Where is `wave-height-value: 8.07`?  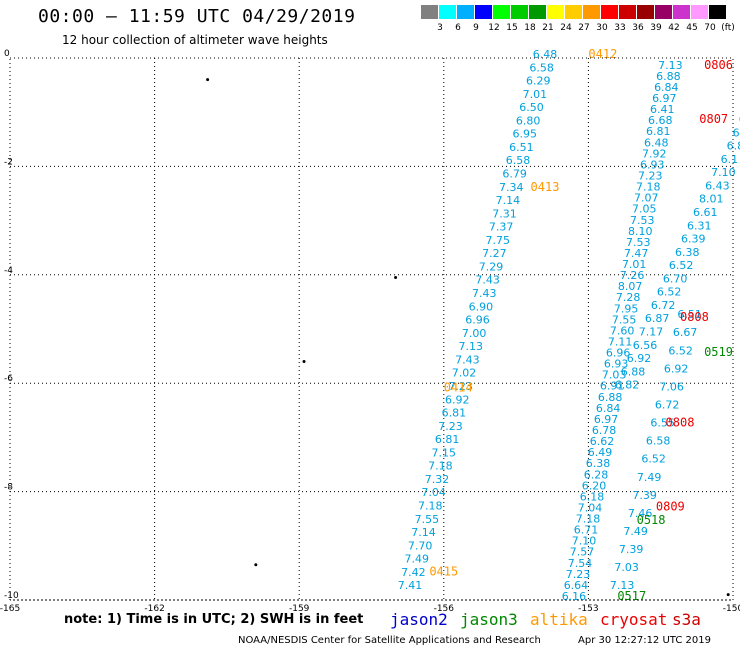 wave-height-value: 8.07 is located at coordinates (630, 286).